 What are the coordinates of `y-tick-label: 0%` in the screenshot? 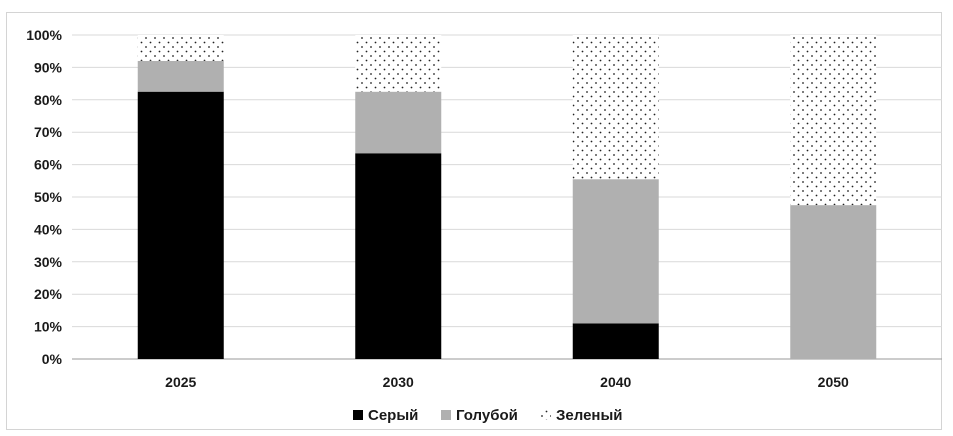 It's located at (52, 359).